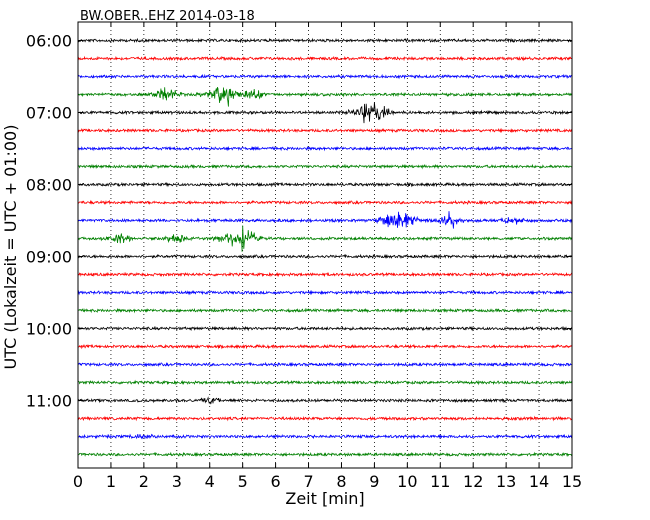 The height and width of the screenshot is (520, 650). I want to click on x-tick-label: 9, so click(374, 481).